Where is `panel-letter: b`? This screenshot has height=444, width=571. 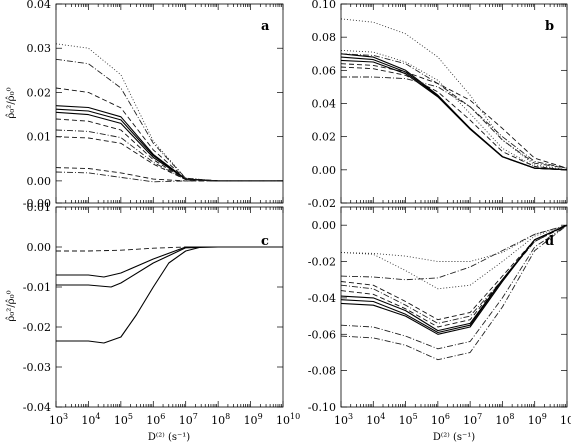 panel-letter: b is located at coordinates (549, 26).